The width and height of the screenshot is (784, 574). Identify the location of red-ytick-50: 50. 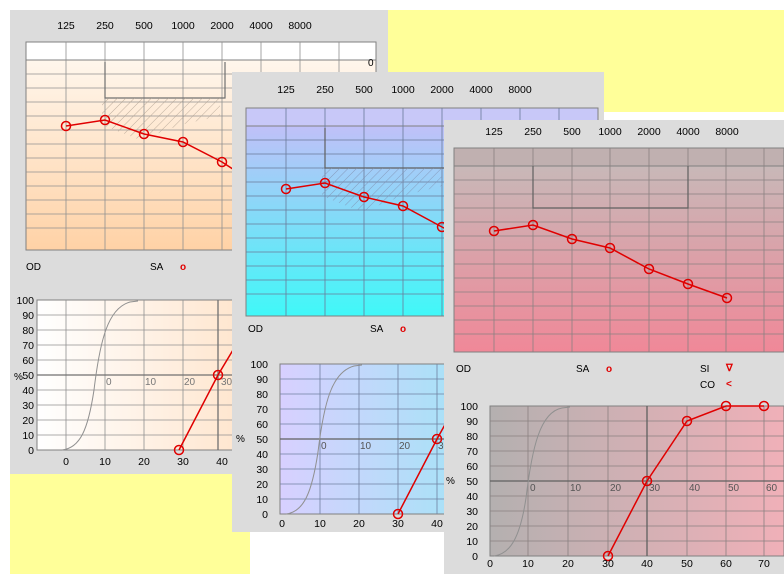
(472, 482).